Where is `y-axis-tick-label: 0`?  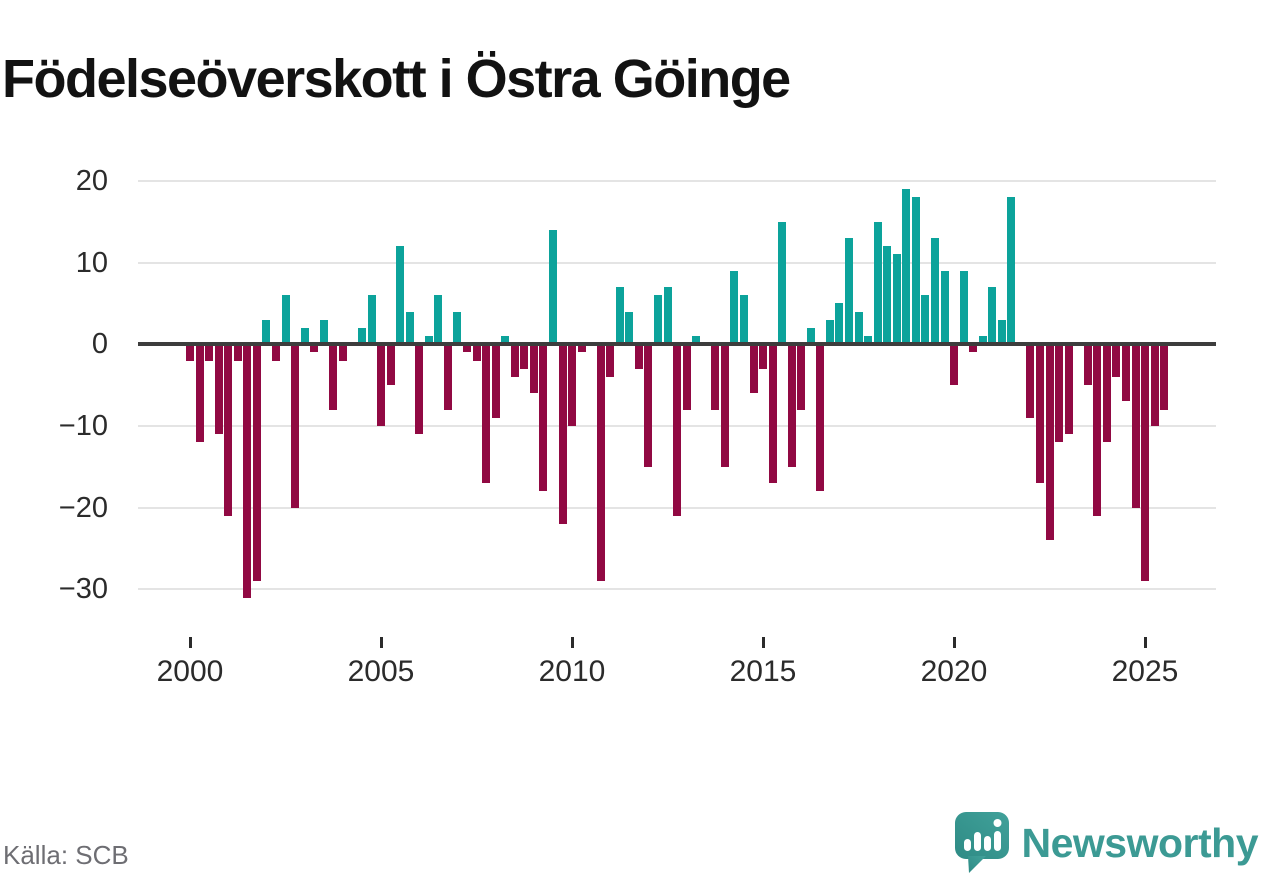
y-axis-tick-label: 0 is located at coordinates (99, 344).